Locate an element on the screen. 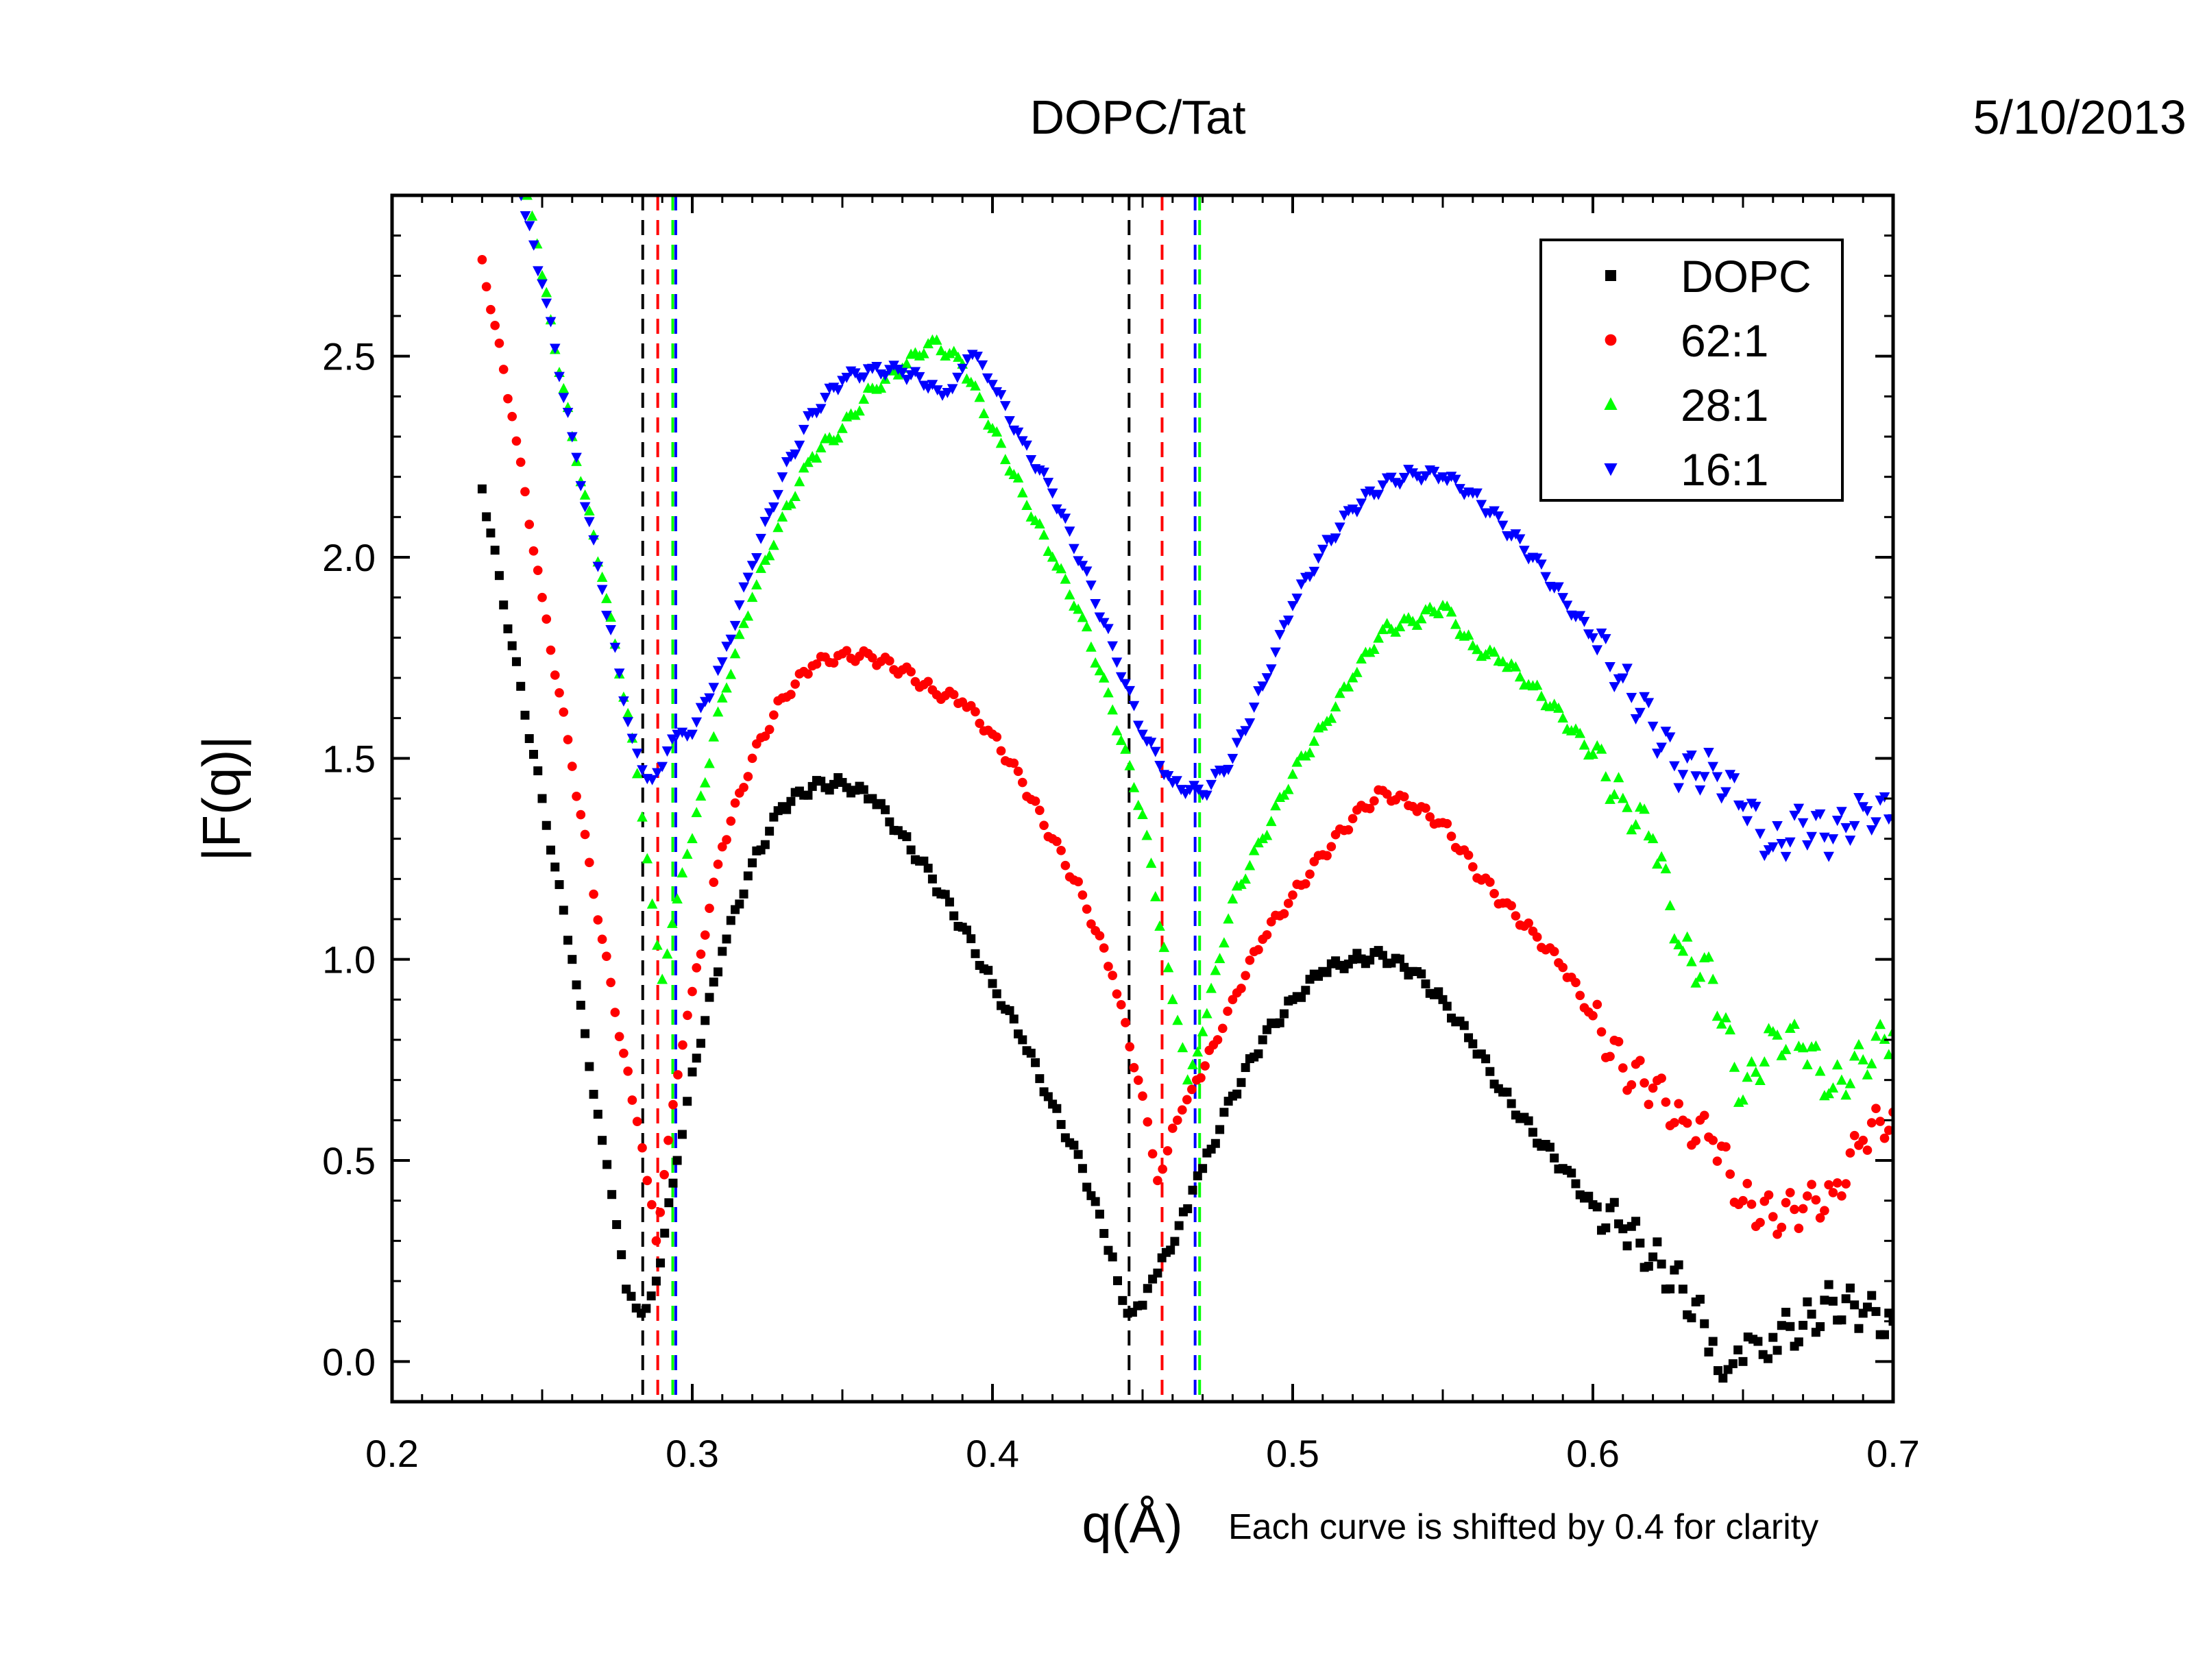  y-axis-label: |F(q)| is located at coordinates (222, 798).